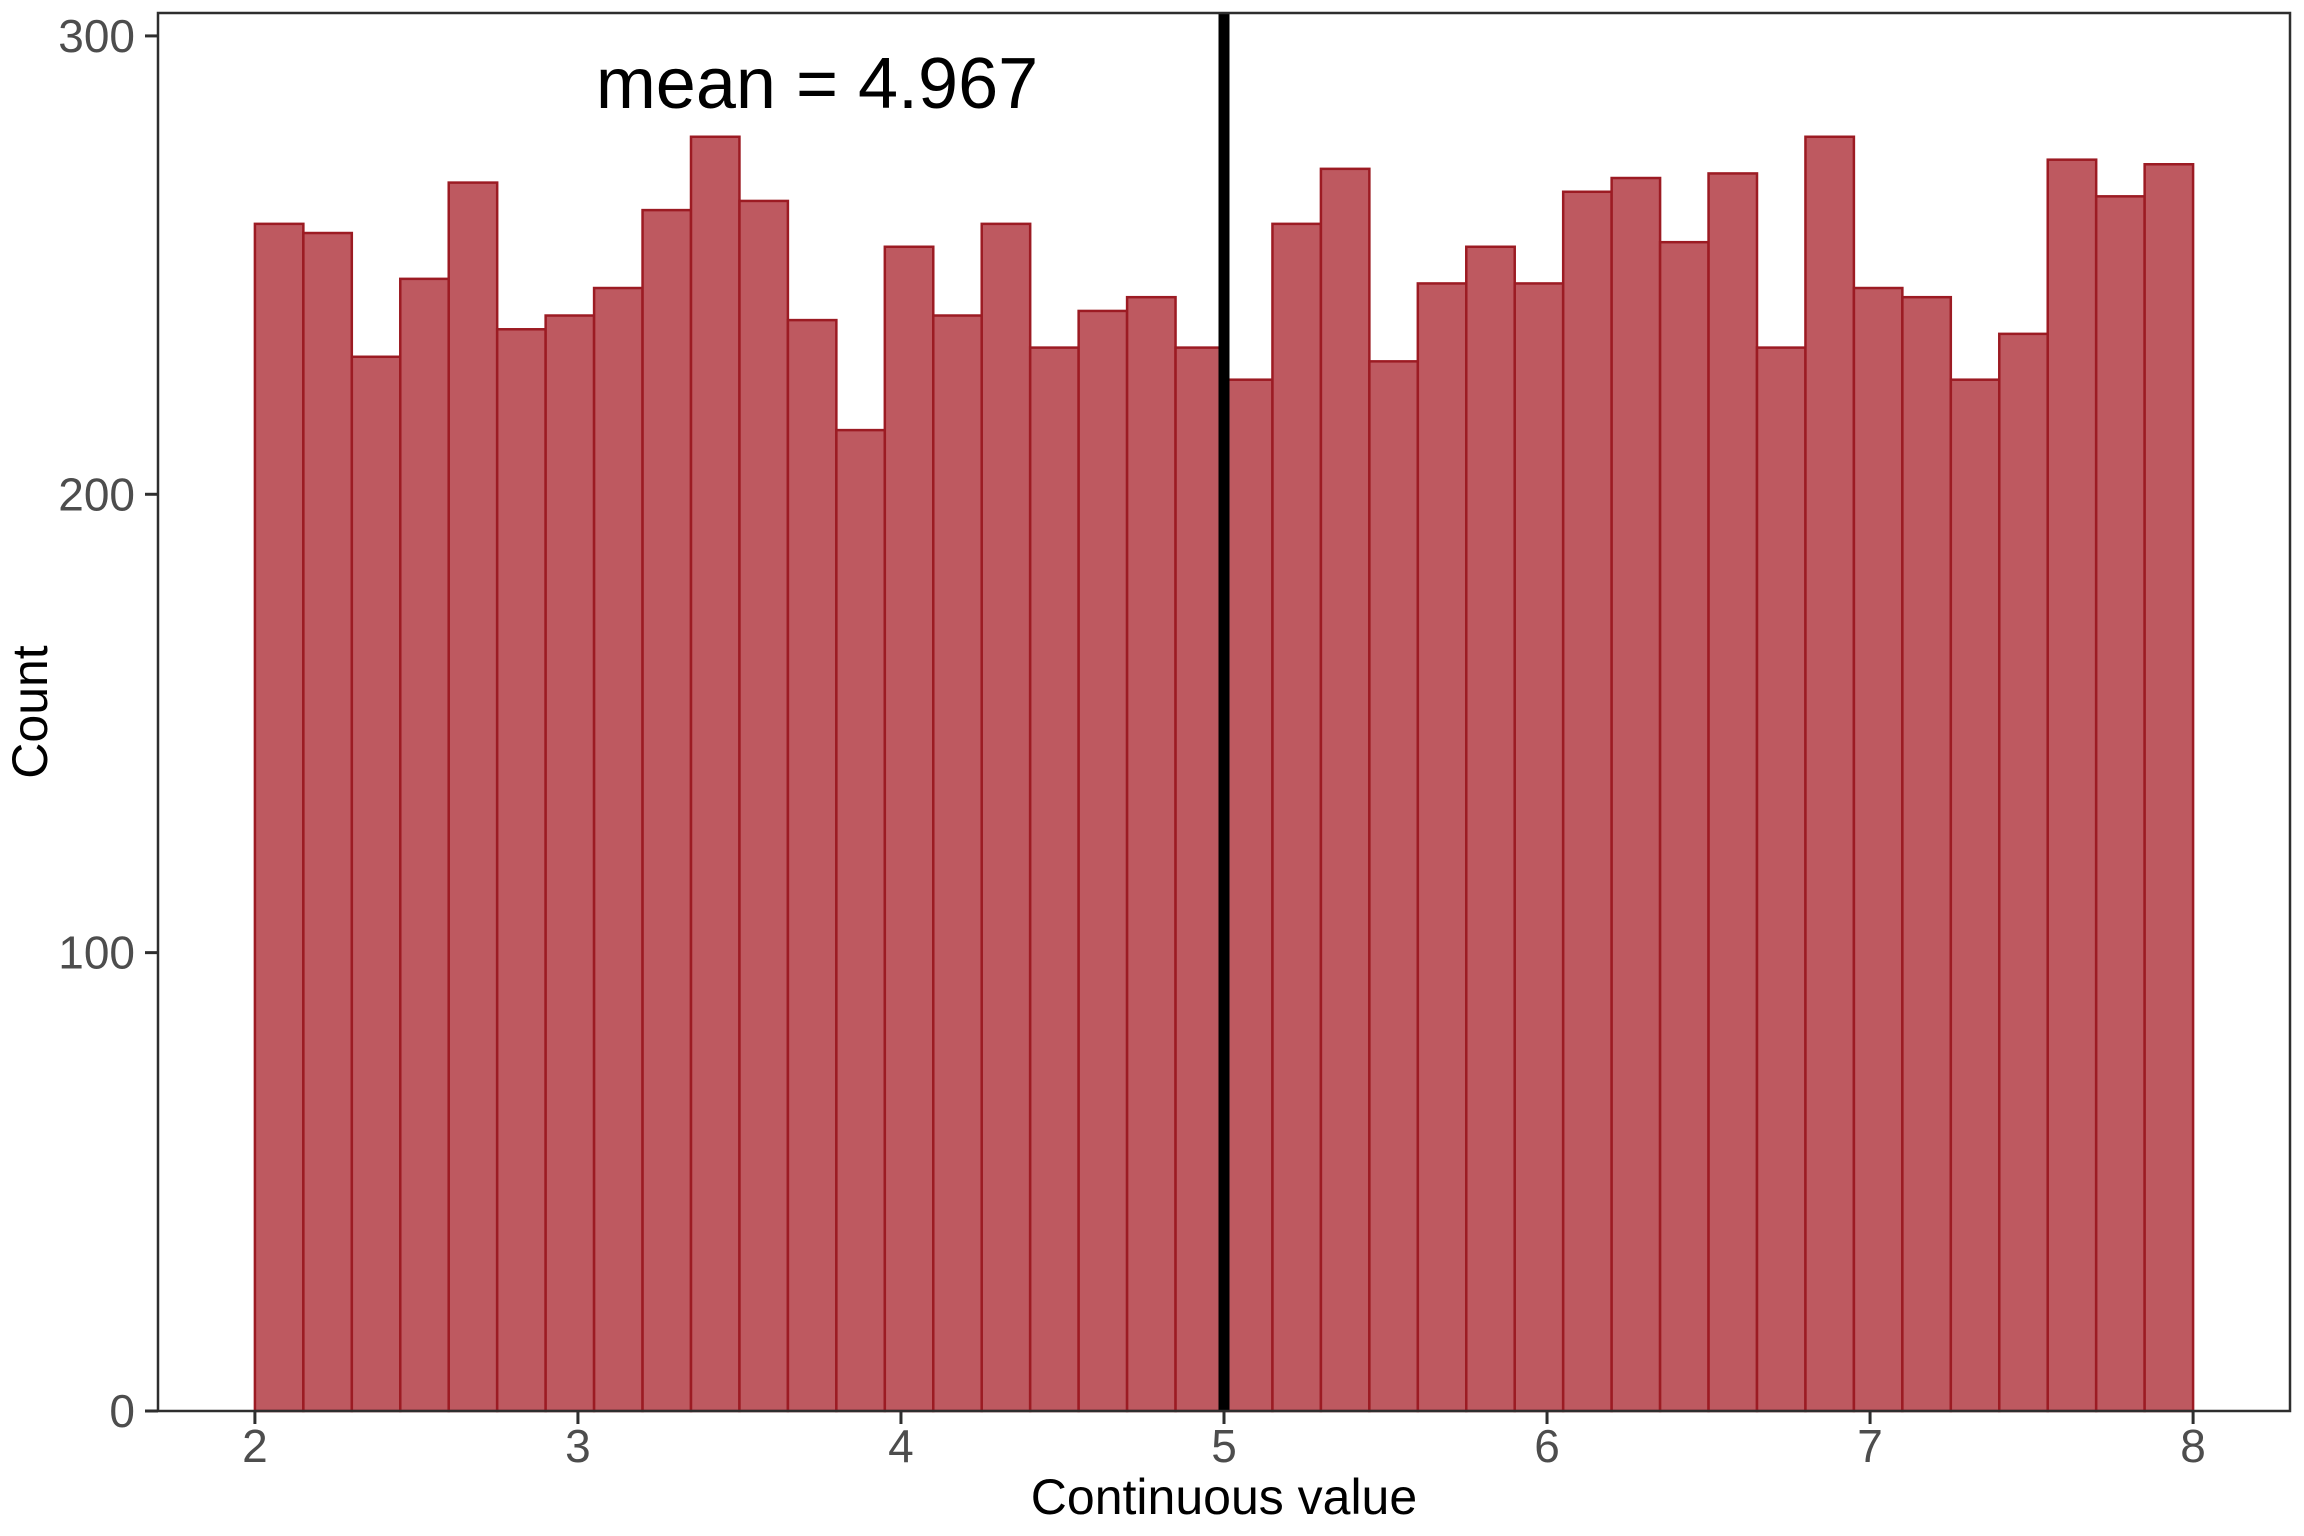  Describe the element at coordinates (1224, 1446) in the screenshot. I see `x-tick-label: 5` at that location.